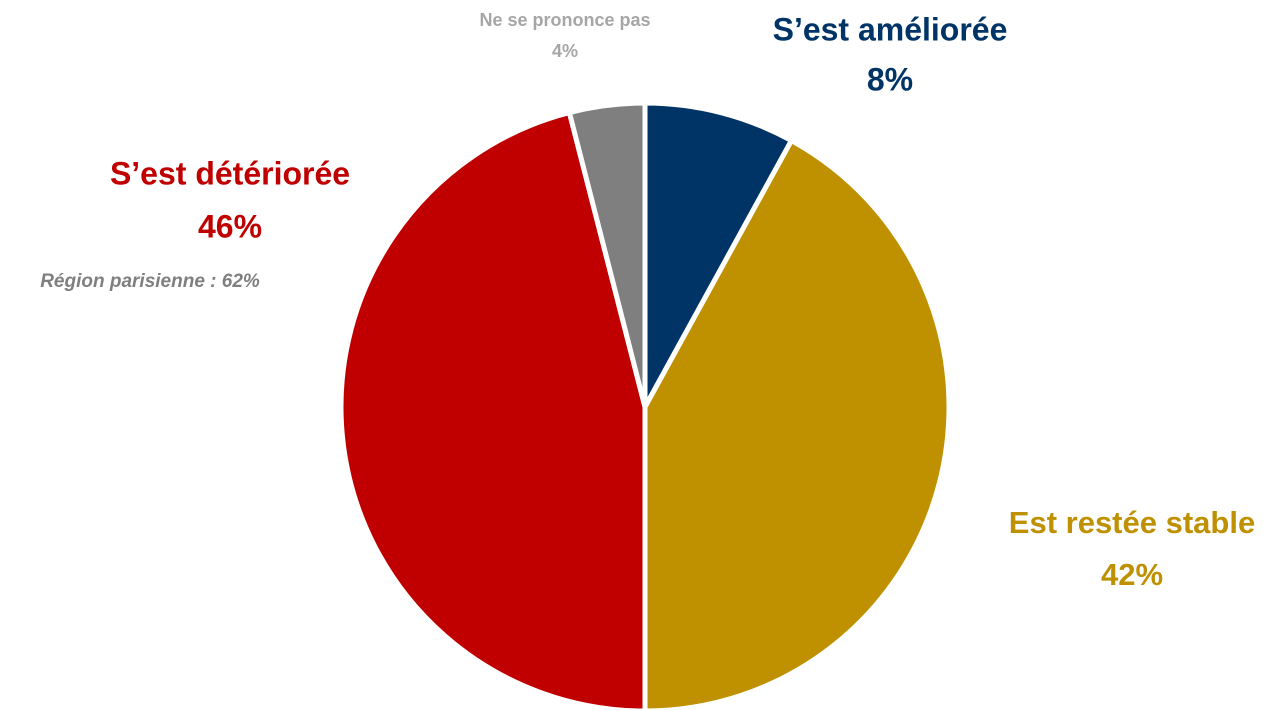  What do you see at coordinates (565, 51) in the screenshot?
I see `slice-value-label: 4%` at bounding box center [565, 51].